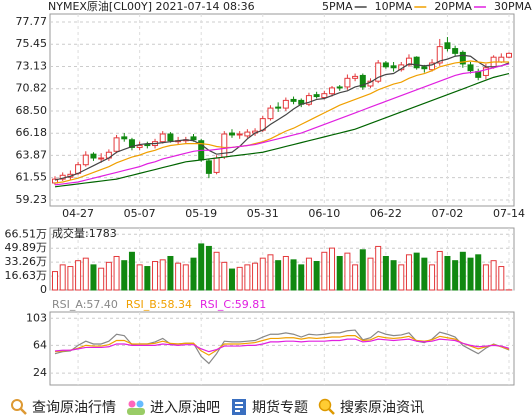 This screenshot has width=532, height=420. What do you see at coordinates (74, 408) in the screenshot?
I see `nav-text: 查询原油行情` at bounding box center [74, 408].